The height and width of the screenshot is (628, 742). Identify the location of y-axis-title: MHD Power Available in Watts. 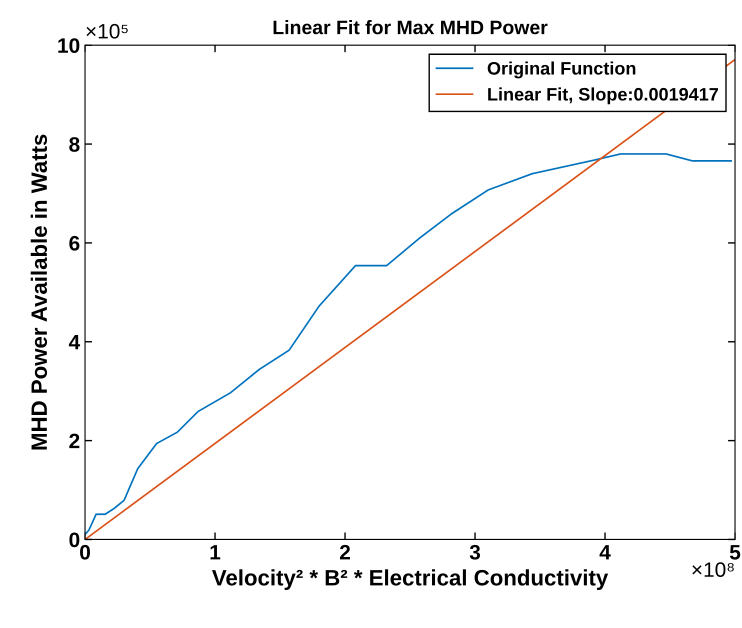
(39, 292).